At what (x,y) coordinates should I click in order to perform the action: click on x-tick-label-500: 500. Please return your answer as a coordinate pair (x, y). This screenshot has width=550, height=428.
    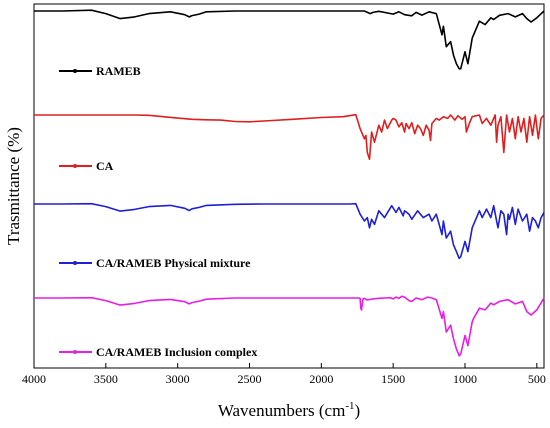
    Looking at the image, I should click on (537, 379).